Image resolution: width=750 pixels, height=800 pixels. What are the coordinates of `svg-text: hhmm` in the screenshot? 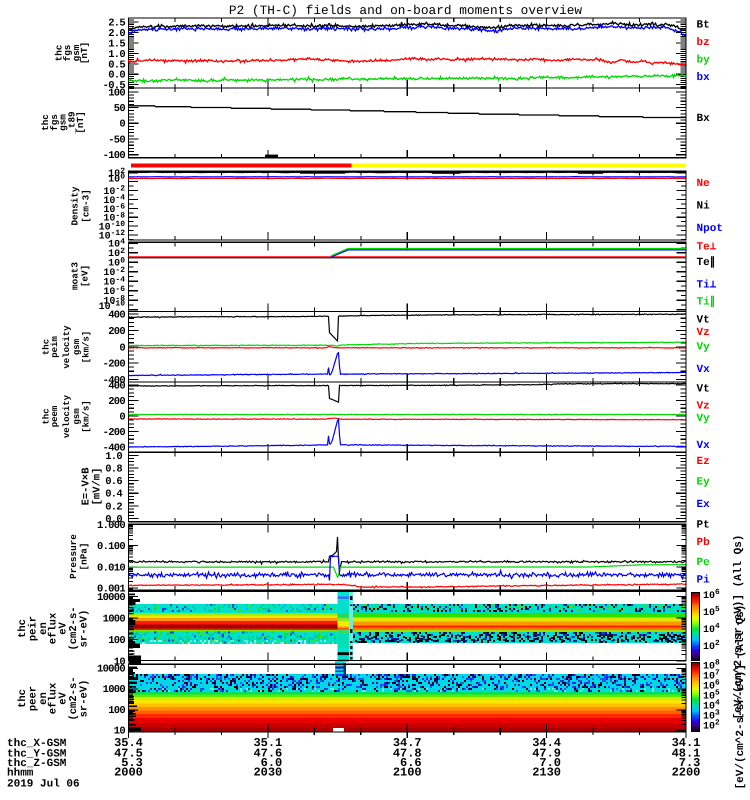 It's located at (20, 774).